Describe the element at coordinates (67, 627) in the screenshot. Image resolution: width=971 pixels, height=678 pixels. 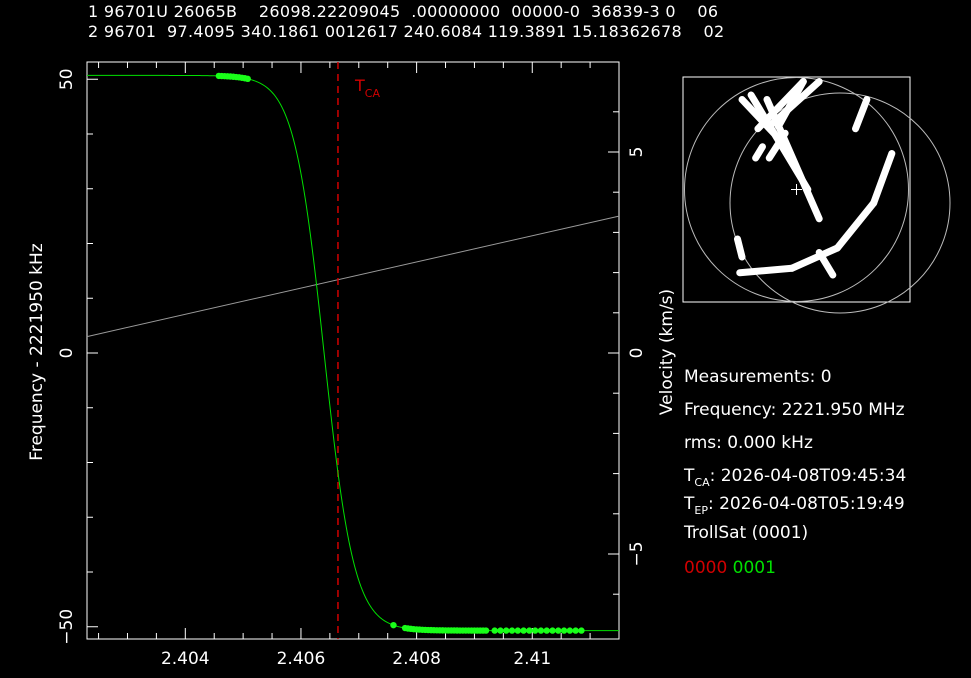
I see `y-tick-label: −50` at that location.